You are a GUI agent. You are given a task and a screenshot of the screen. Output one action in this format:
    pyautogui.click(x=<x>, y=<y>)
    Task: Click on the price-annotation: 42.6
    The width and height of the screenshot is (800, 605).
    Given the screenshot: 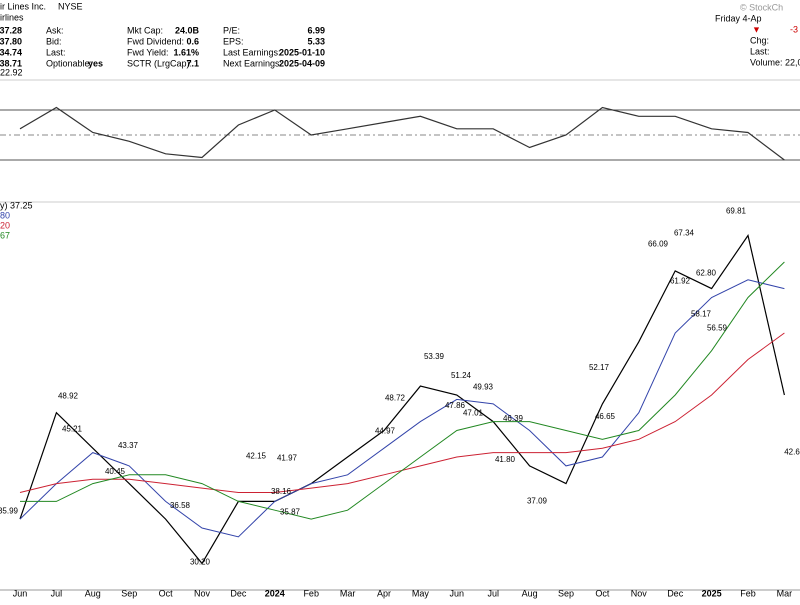 What is the action you would take?
    pyautogui.click(x=792, y=452)
    